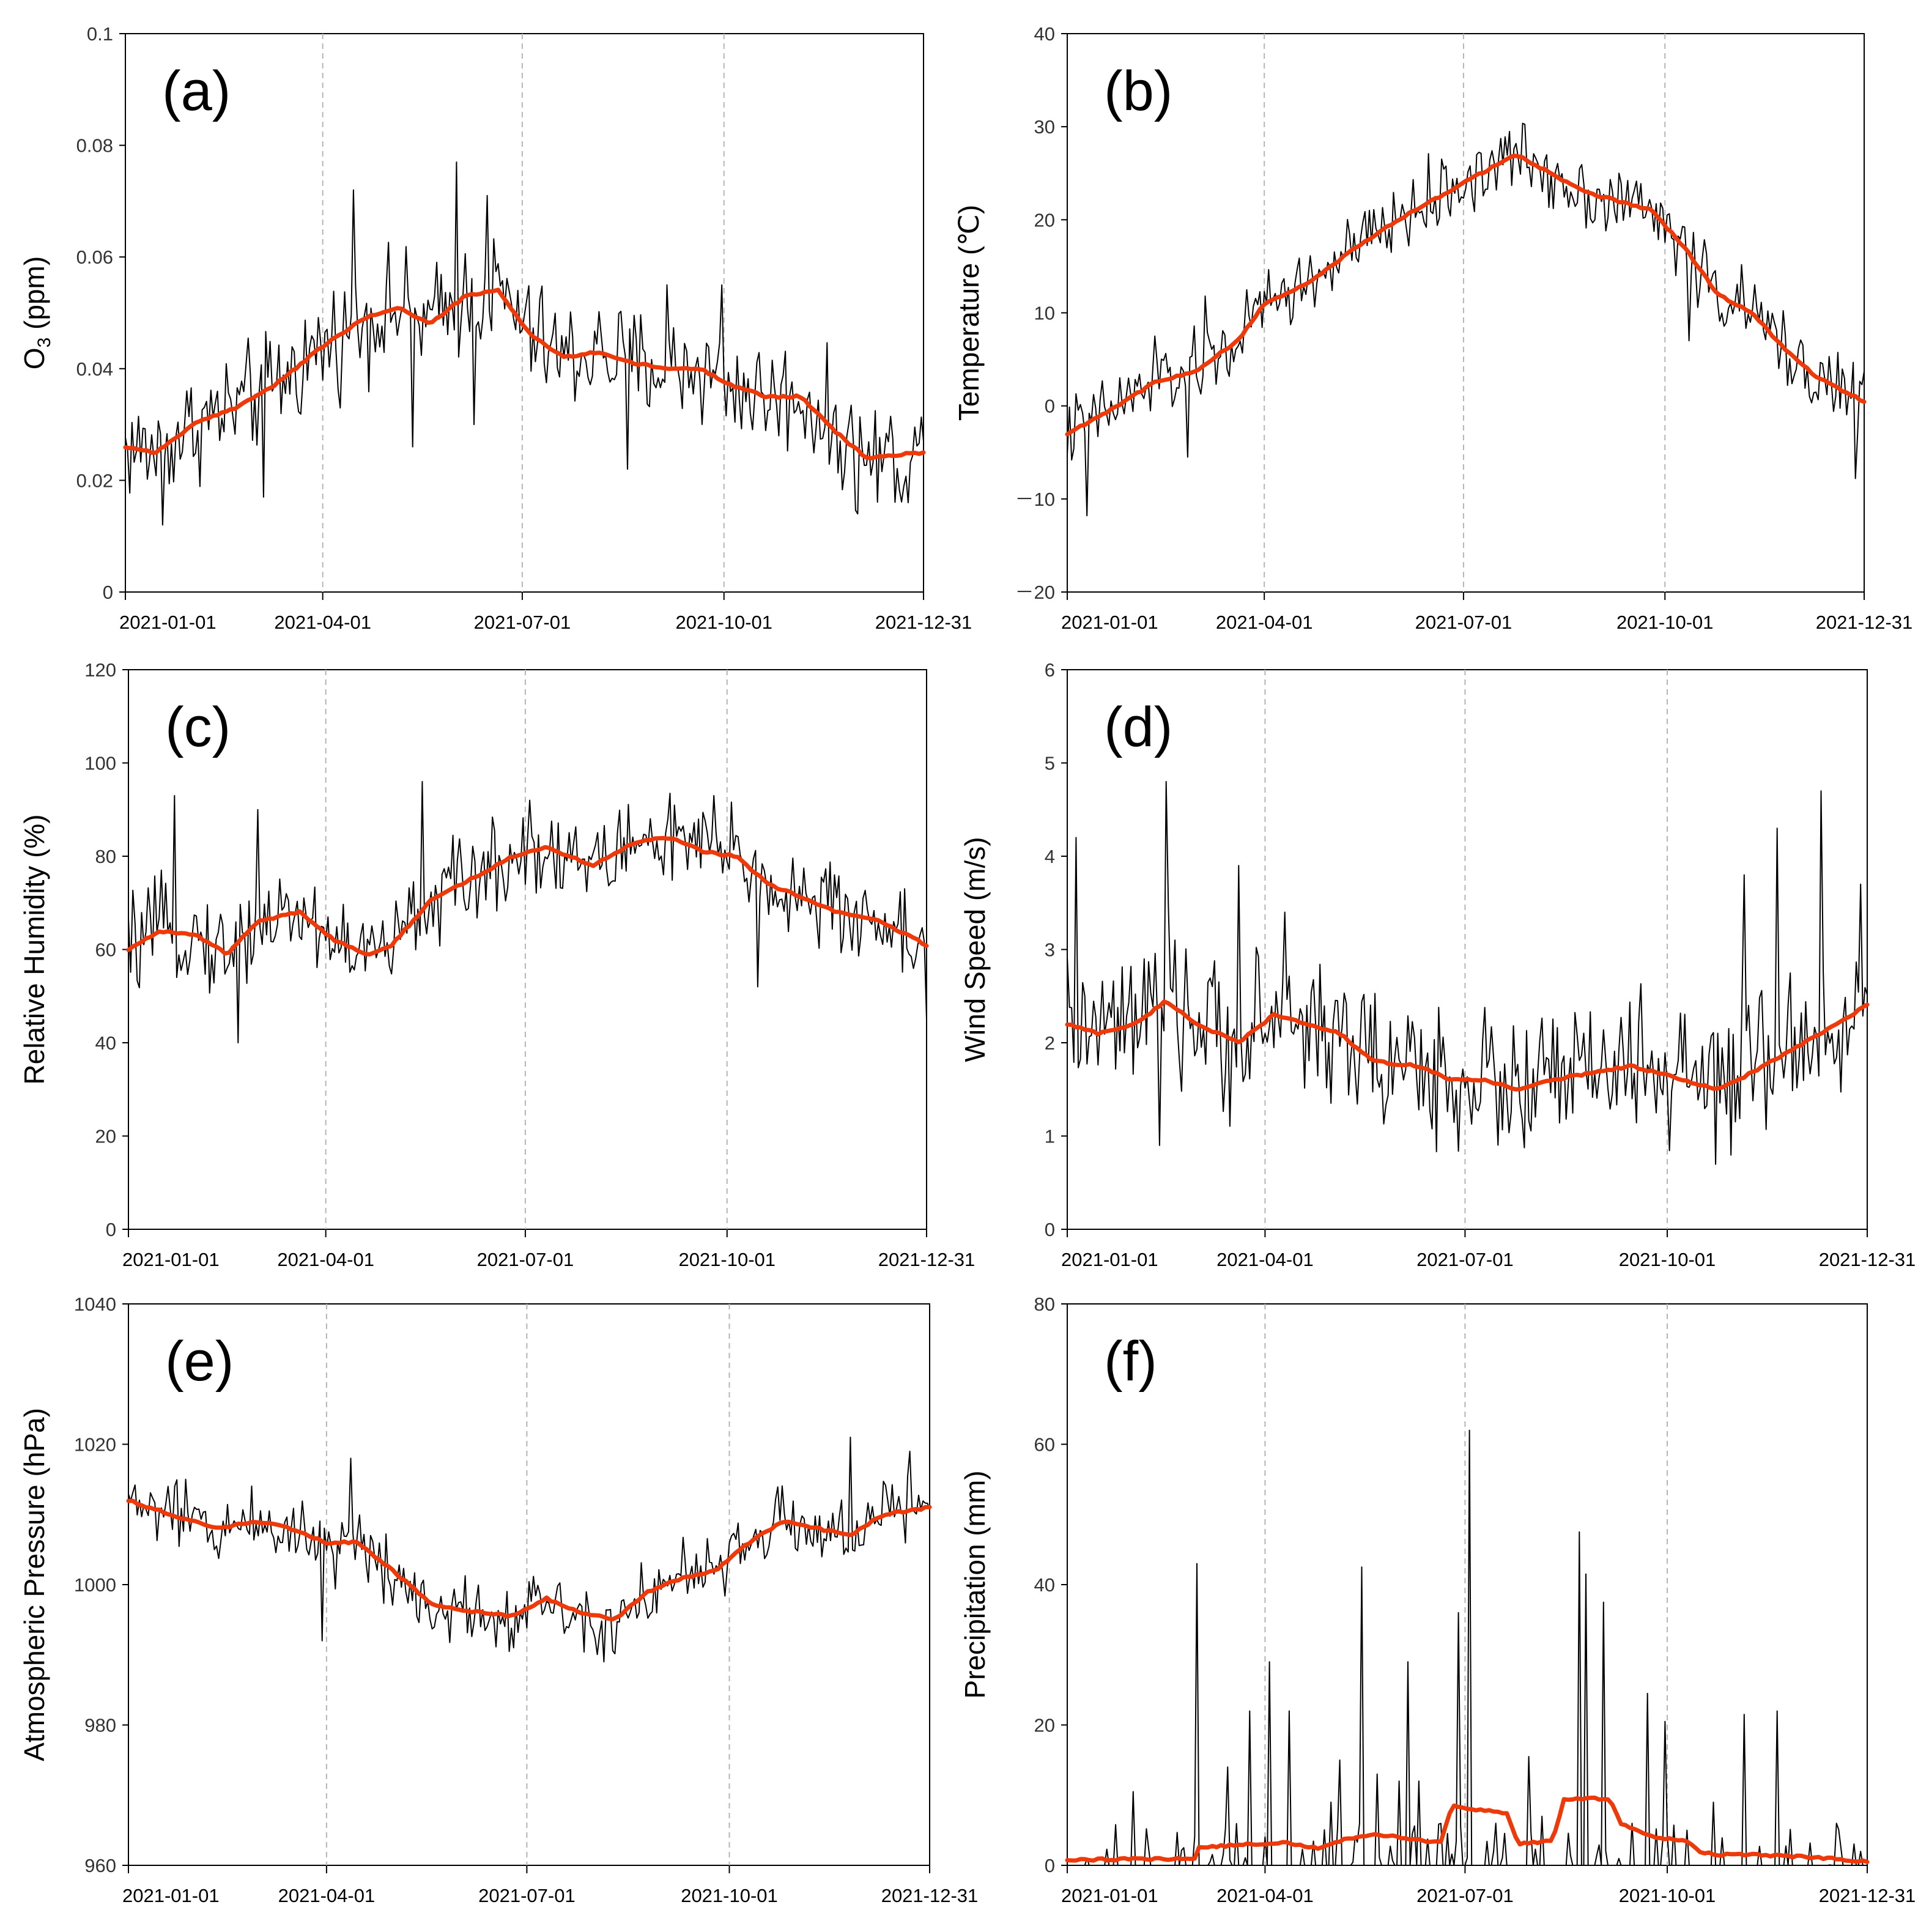 This screenshot has width=1929, height=1932. I want to click on y-tick-label: －10, so click(1035, 499).